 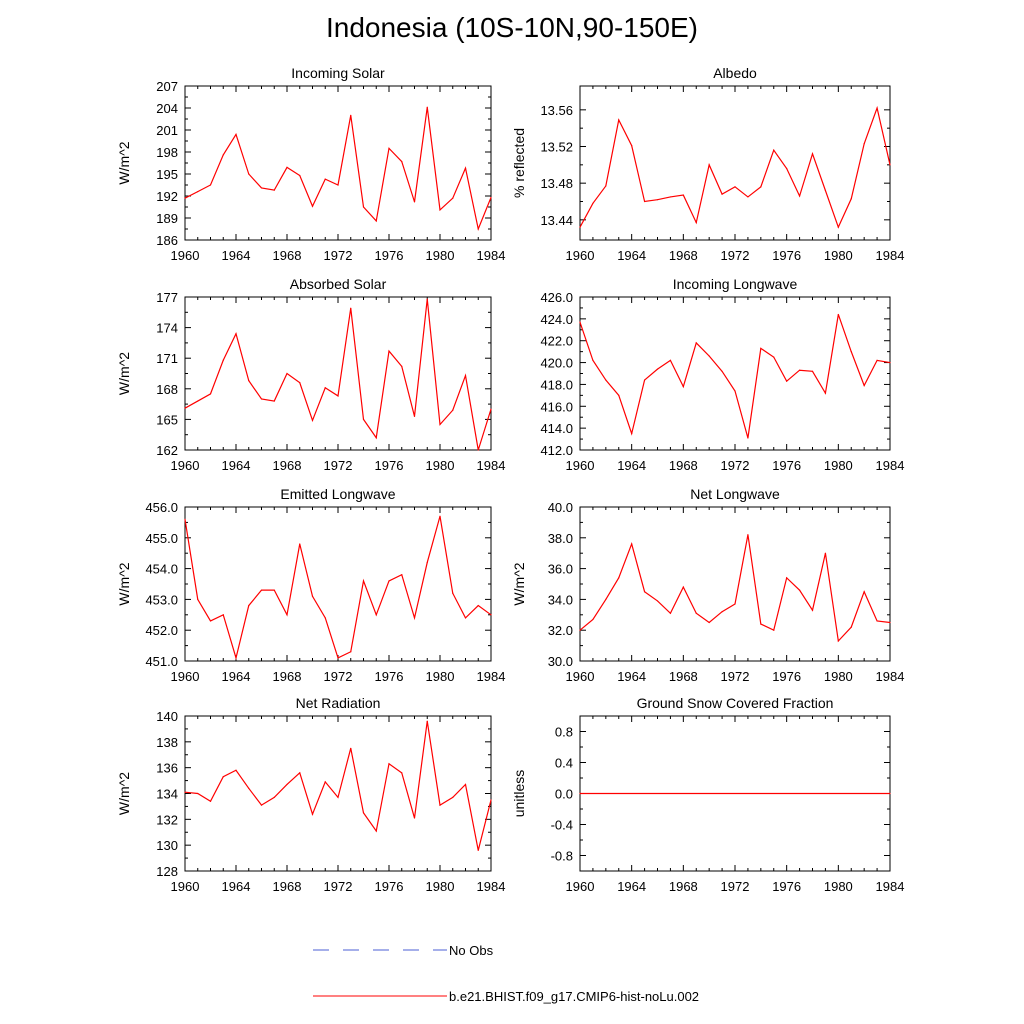 I want to click on legend-obs-label: No Obs, so click(x=471, y=950).